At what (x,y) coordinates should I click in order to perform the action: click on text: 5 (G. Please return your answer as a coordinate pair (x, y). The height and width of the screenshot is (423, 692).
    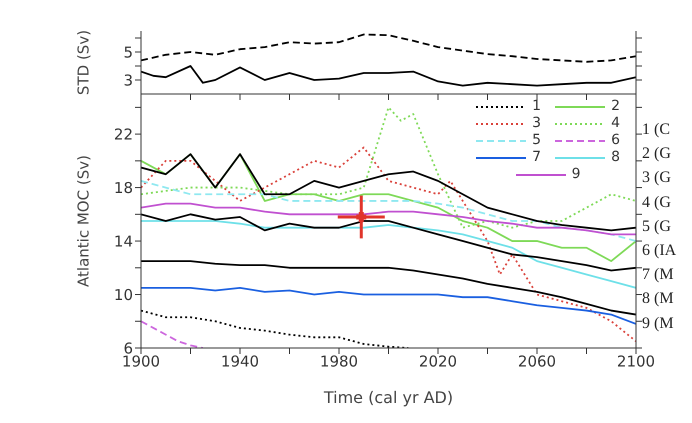
    Looking at the image, I should click on (657, 226).